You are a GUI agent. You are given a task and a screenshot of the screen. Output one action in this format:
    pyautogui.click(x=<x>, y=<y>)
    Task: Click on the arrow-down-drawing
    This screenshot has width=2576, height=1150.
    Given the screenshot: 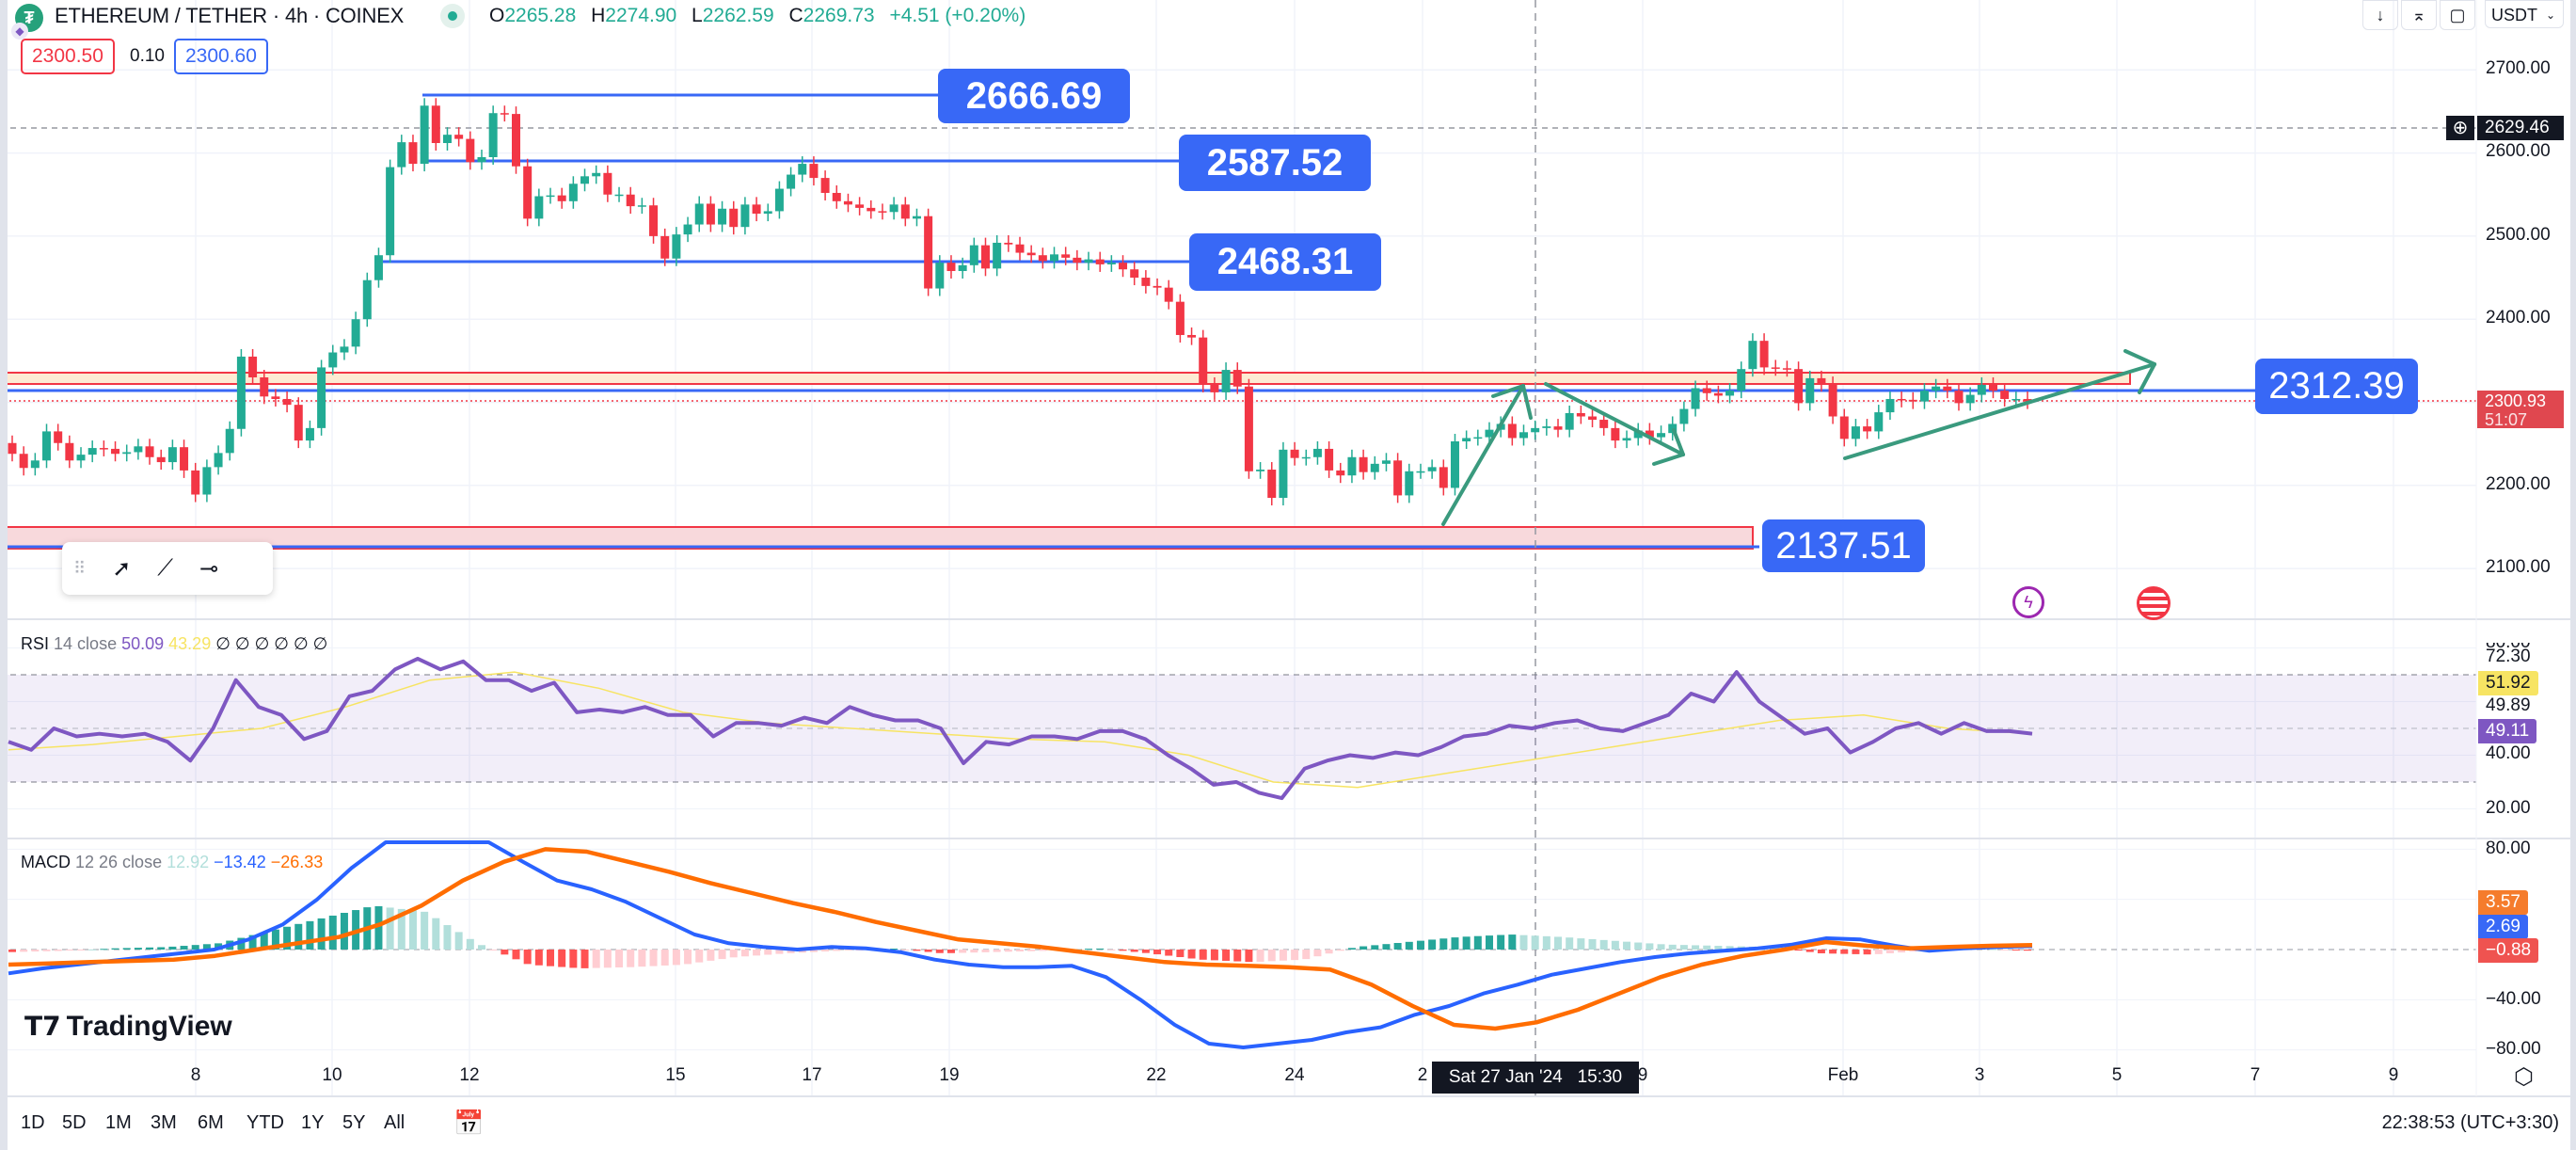 What is the action you would take?
    pyautogui.click(x=1615, y=424)
    